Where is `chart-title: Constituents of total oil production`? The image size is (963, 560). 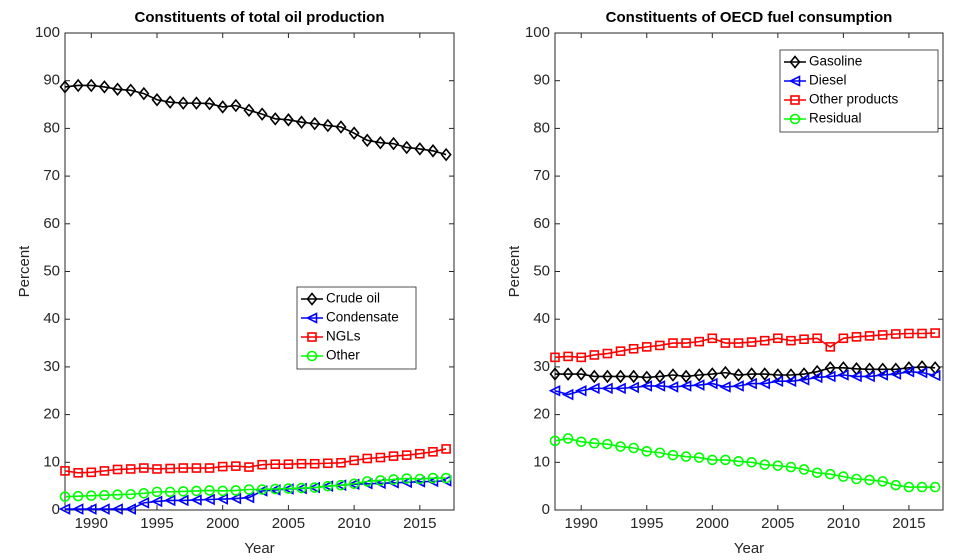
chart-title: Constituents of total oil production is located at coordinates (260, 17).